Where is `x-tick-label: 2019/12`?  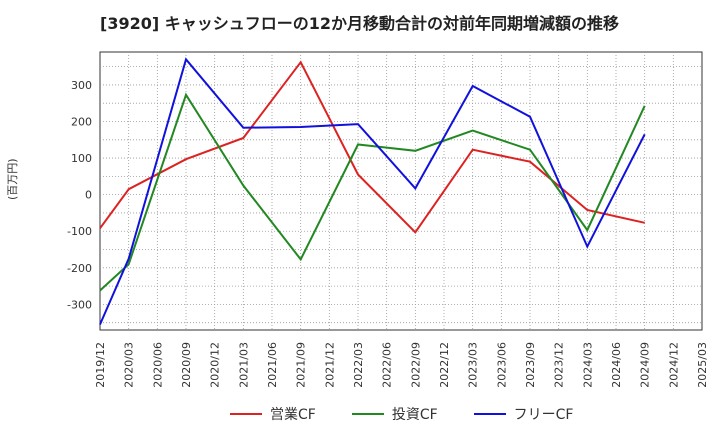
x-tick-label: 2019/12 is located at coordinates (100, 365).